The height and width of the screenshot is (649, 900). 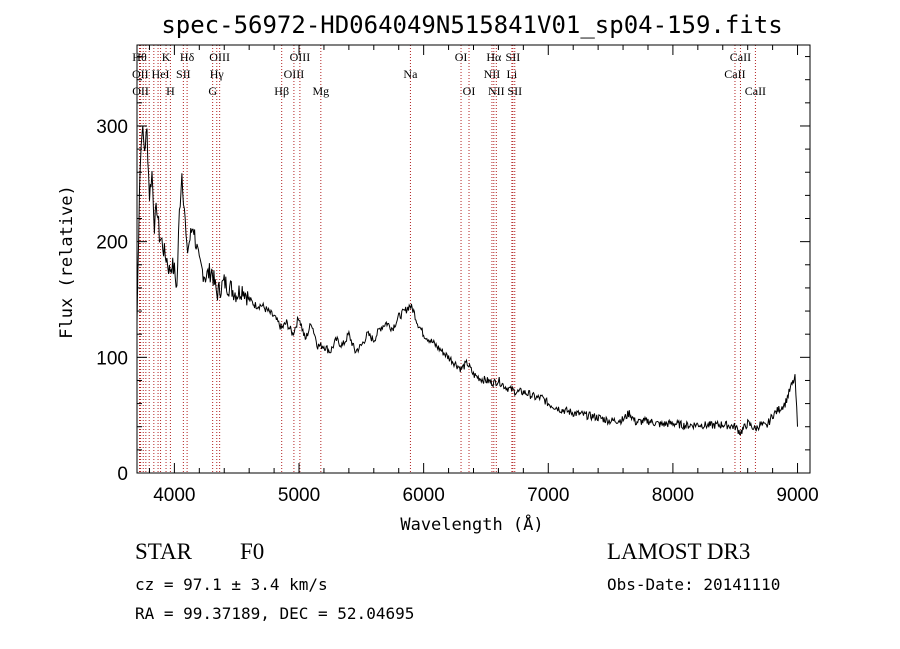 I want to click on redshift-text: cz = 97.1 ± 3.4 km/s, so click(x=231, y=584).